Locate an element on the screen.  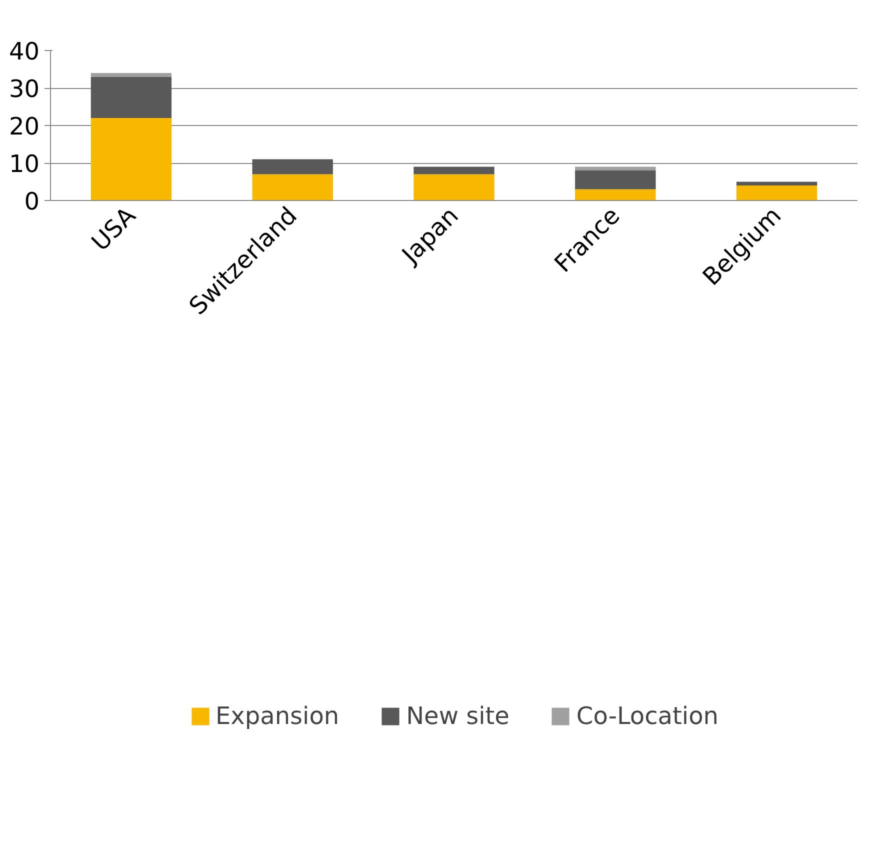
y-tick-label: 0 is located at coordinates (32, 202).